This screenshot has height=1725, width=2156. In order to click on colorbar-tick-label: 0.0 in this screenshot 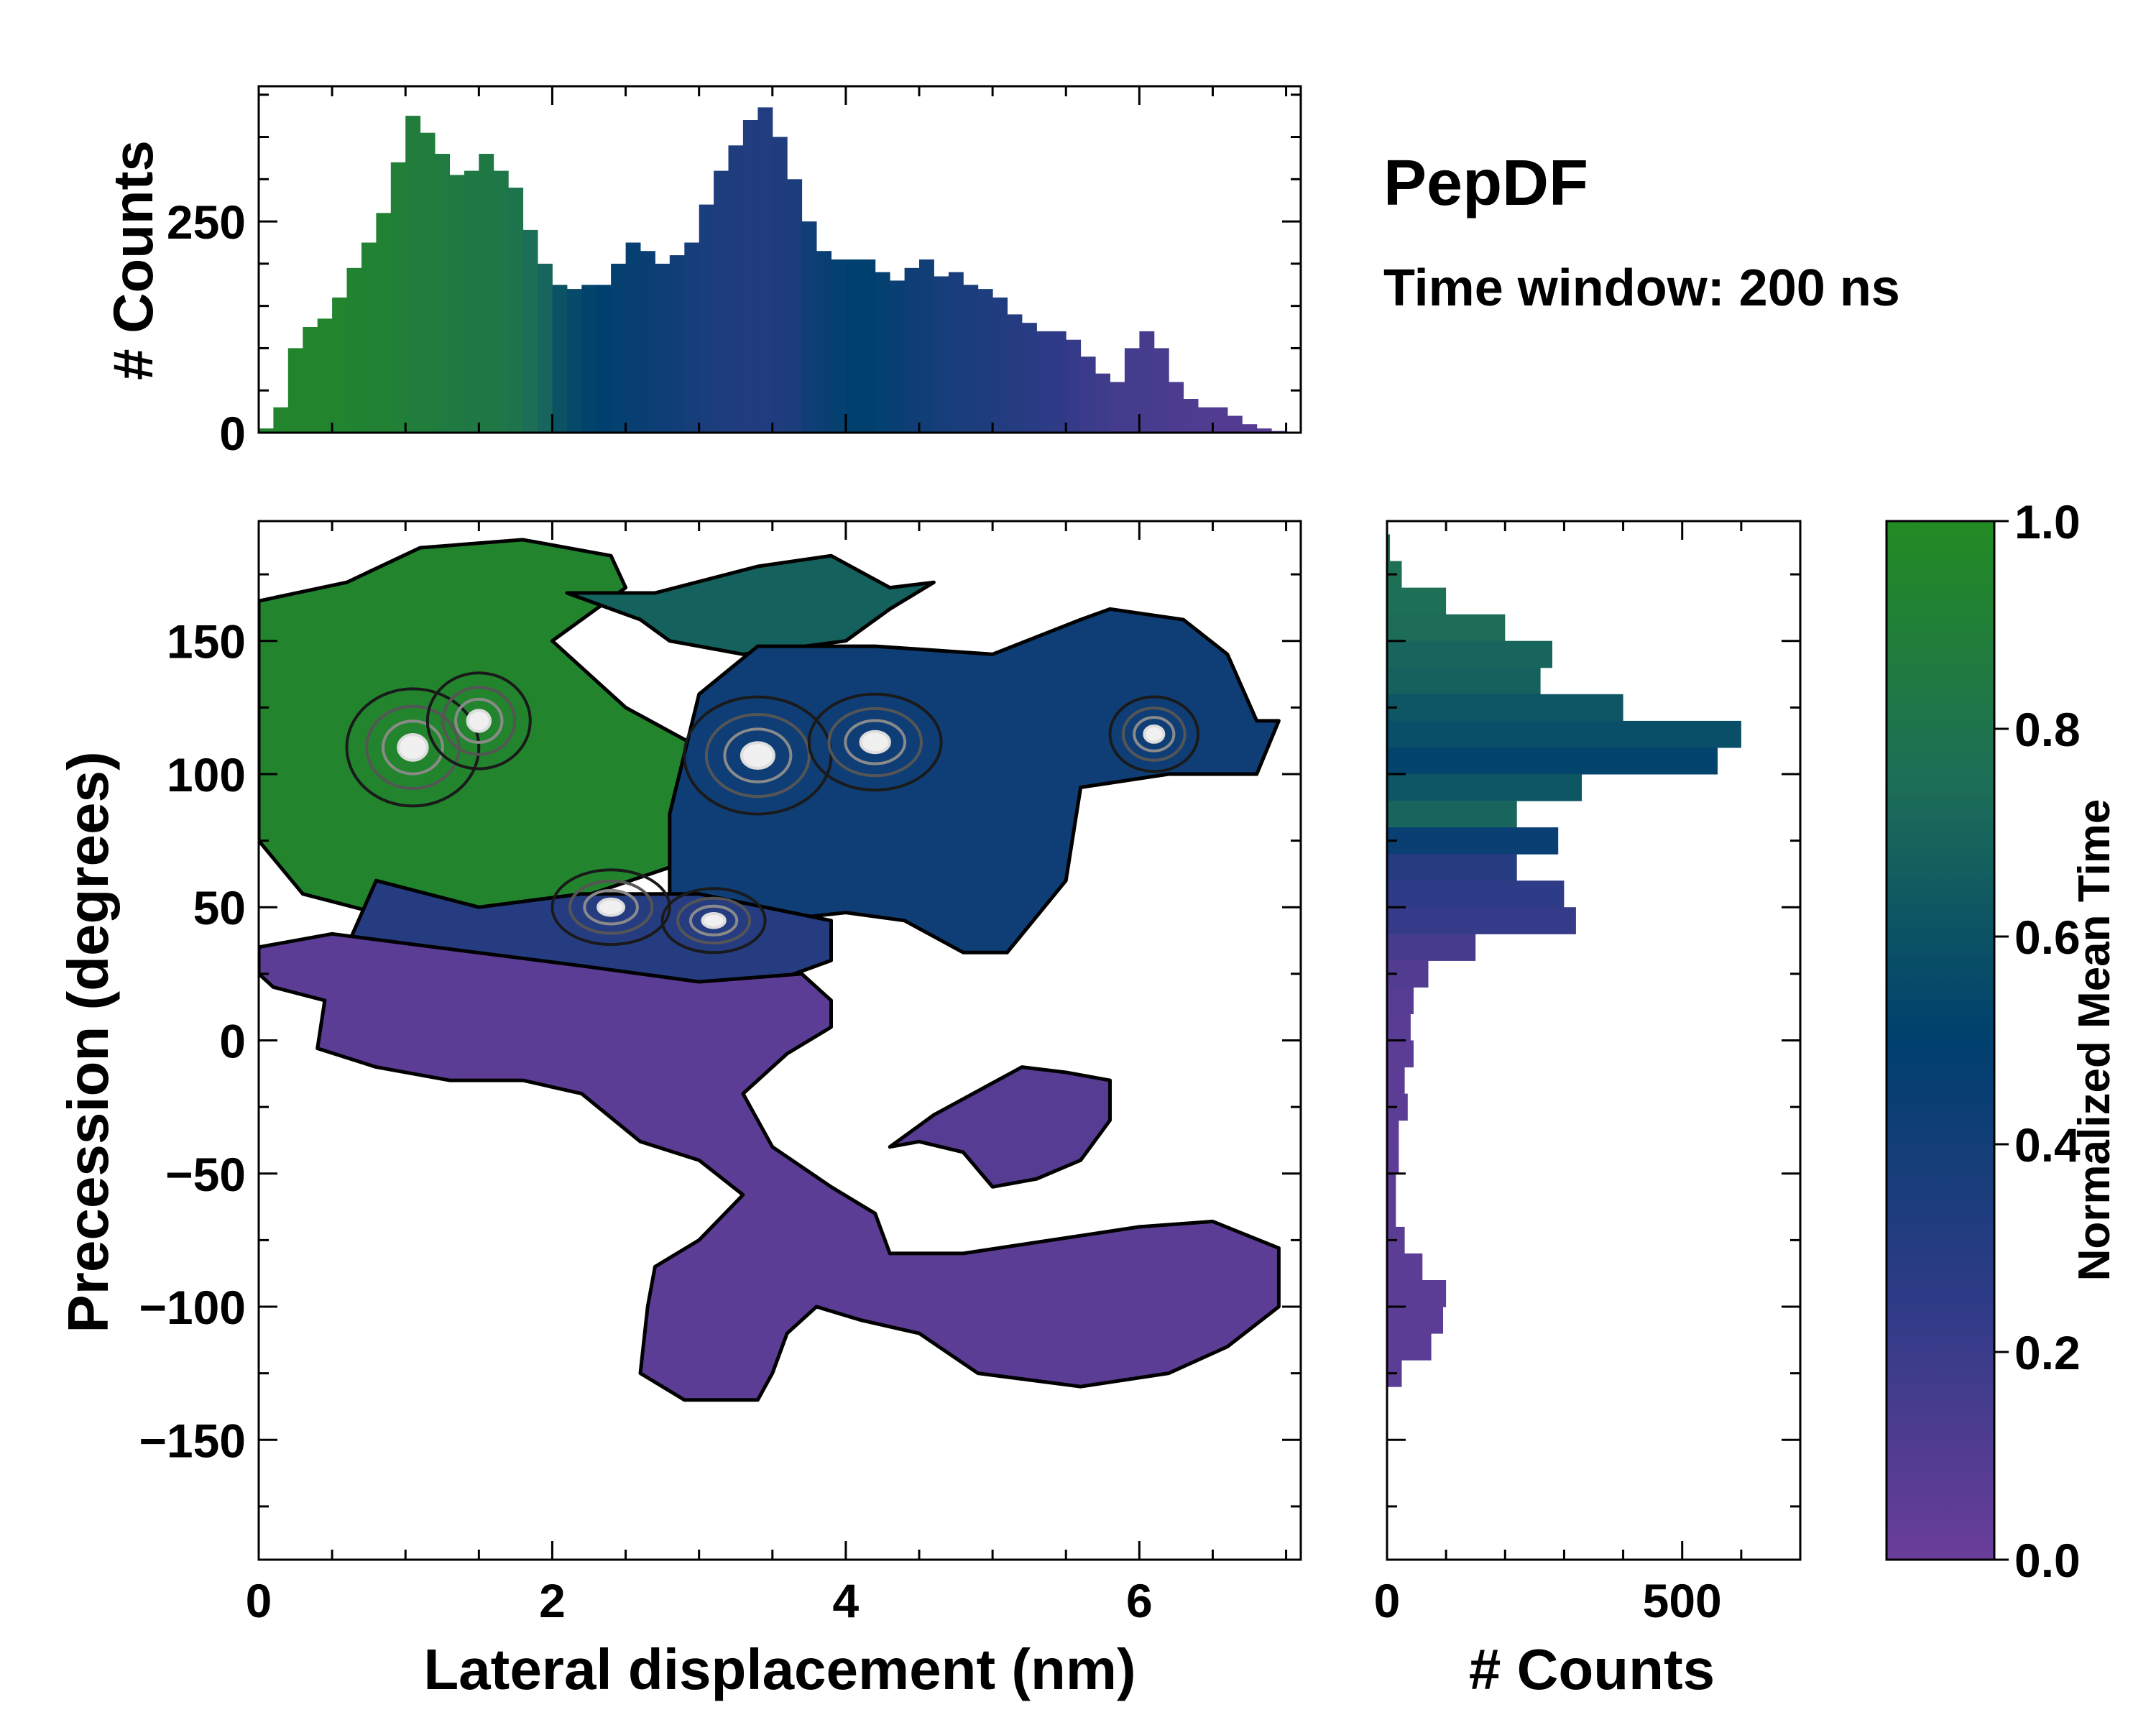, I will do `click(2047, 1560)`.